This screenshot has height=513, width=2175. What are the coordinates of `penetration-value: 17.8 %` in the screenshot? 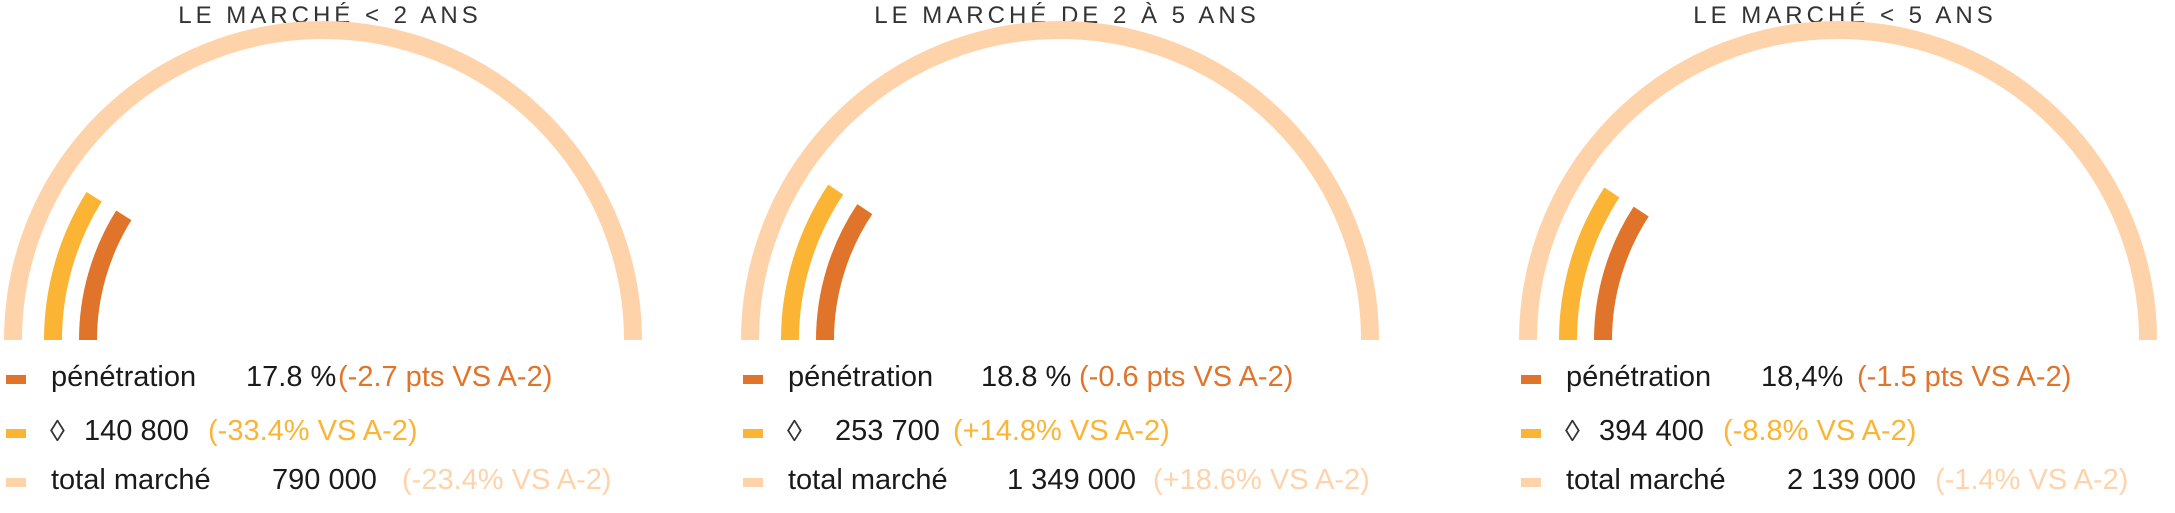 It's located at (291, 377).